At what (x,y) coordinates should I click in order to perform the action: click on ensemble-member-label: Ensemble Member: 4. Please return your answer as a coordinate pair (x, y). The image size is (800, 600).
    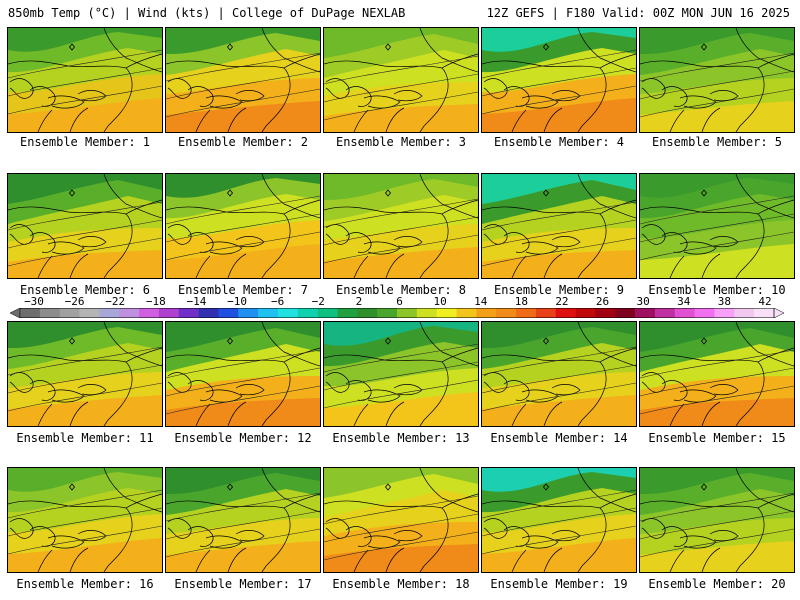
    Looking at the image, I should click on (559, 142).